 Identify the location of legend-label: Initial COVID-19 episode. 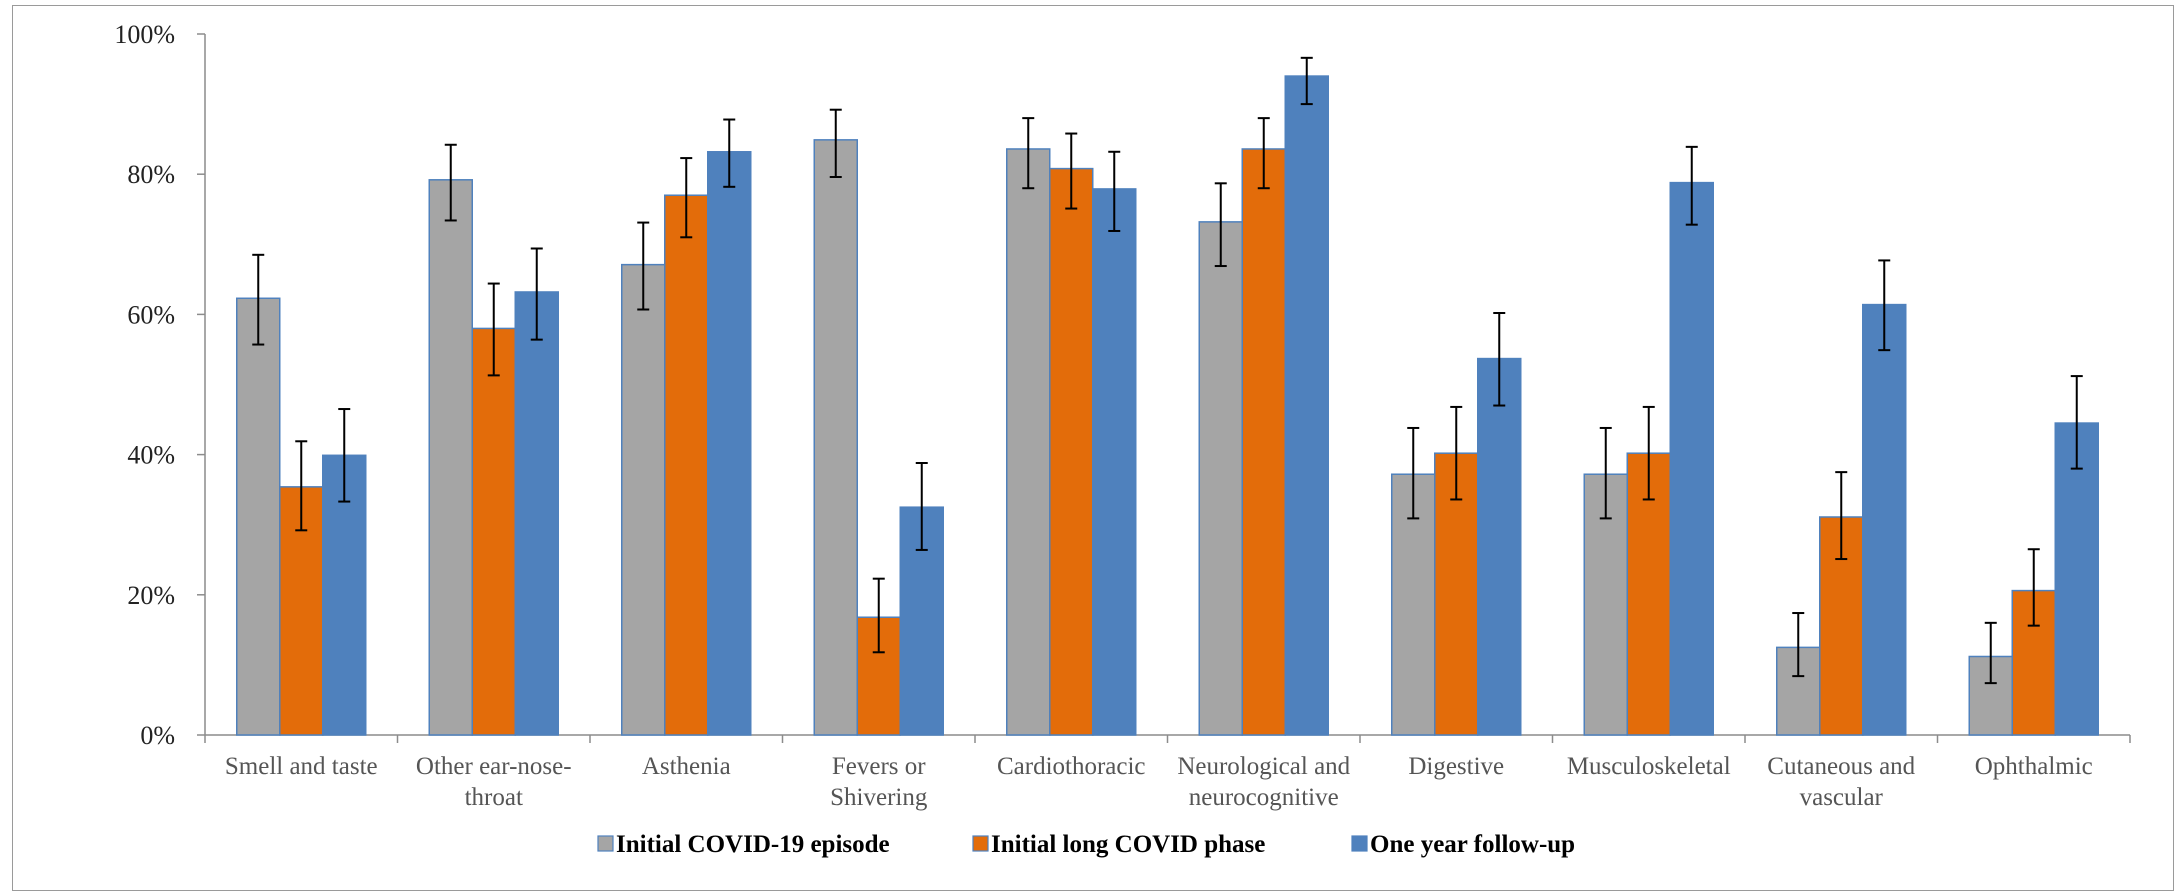
(753, 844).